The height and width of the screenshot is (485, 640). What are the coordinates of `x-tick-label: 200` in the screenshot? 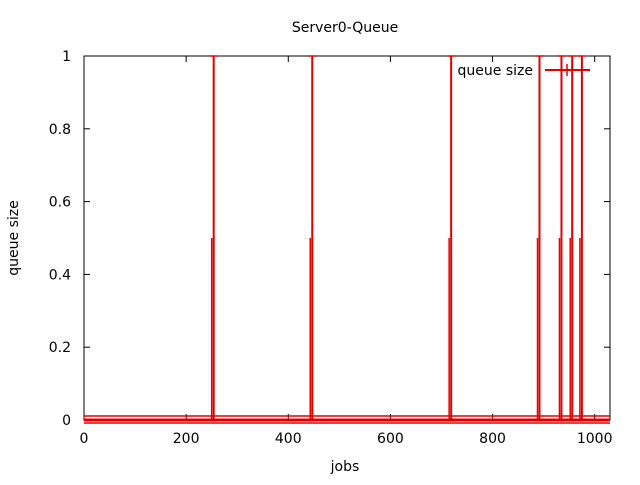 It's located at (186, 439).